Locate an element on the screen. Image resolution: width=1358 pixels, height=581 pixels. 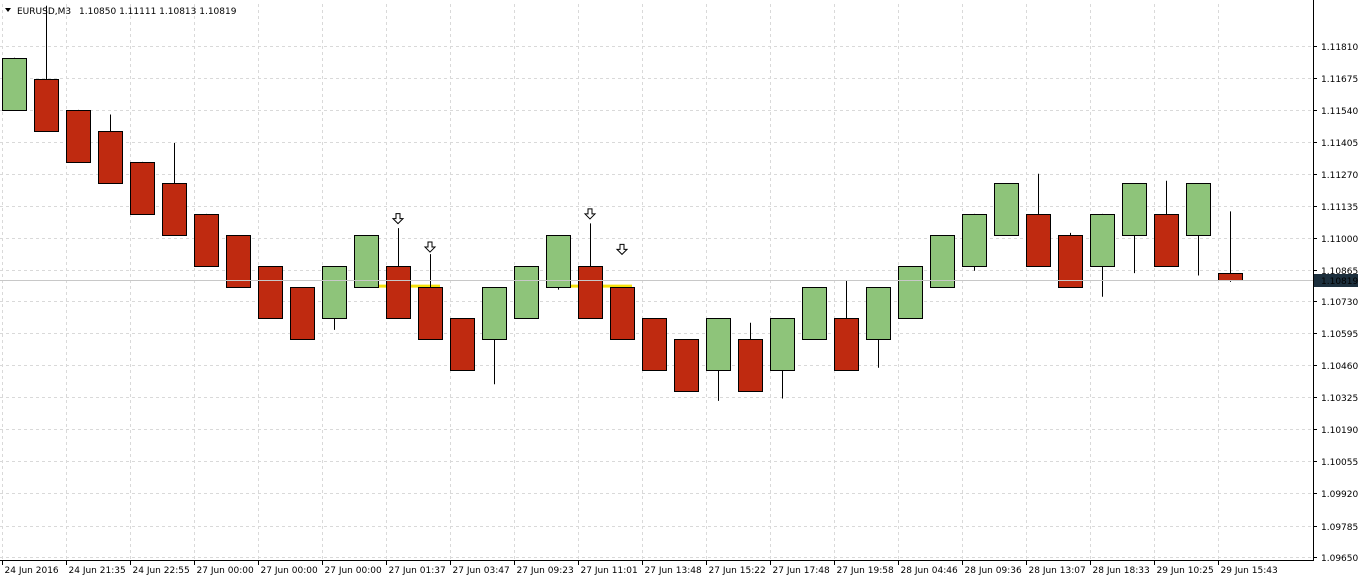
price-tick-label: 1.11540 is located at coordinates (1339, 112).